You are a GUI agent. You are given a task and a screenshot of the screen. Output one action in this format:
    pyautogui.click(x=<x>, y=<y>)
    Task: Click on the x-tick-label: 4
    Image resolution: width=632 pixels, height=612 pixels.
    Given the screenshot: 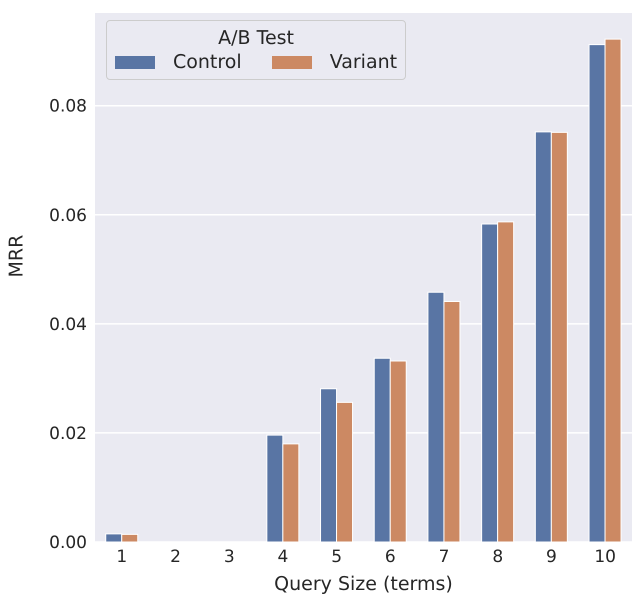 What is the action you would take?
    pyautogui.click(x=283, y=557)
    